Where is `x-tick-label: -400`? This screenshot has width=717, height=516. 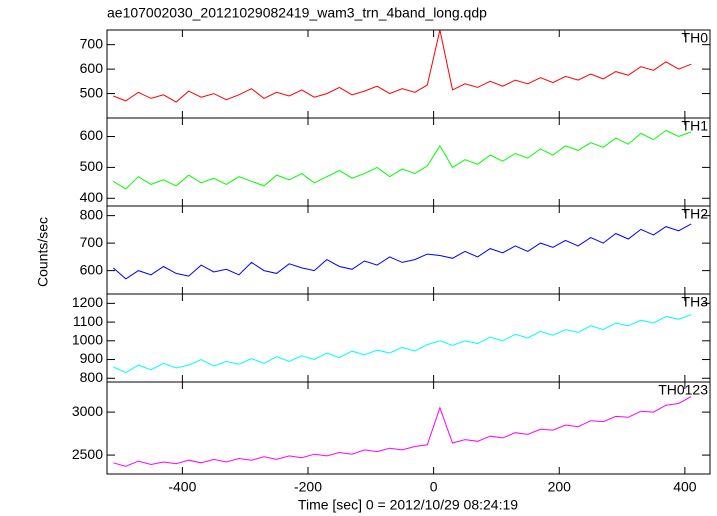
x-tick-label: -400 is located at coordinates (182, 487).